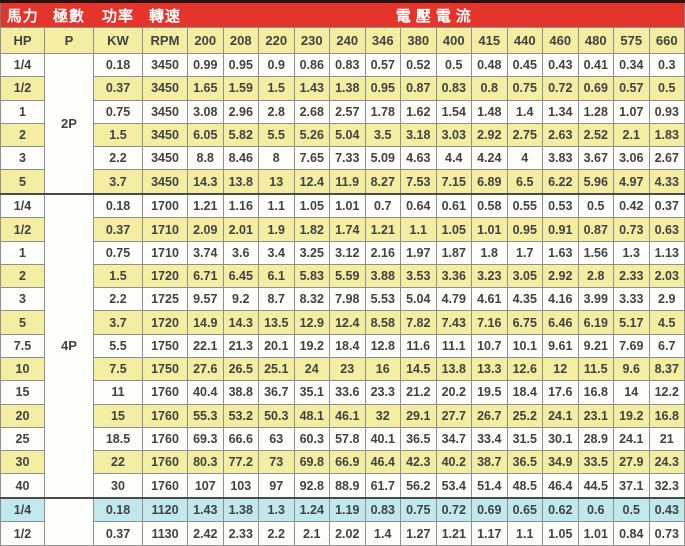 The width and height of the screenshot is (685, 546). I want to click on current-cell: 12.8, so click(382, 346).